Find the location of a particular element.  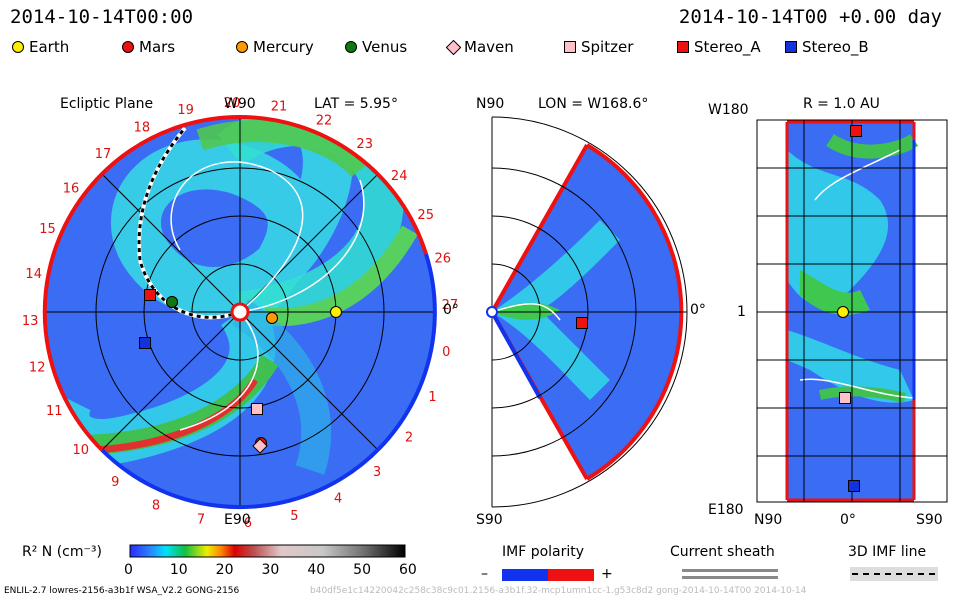

meridional-plane-panel is located at coordinates (587, 312).